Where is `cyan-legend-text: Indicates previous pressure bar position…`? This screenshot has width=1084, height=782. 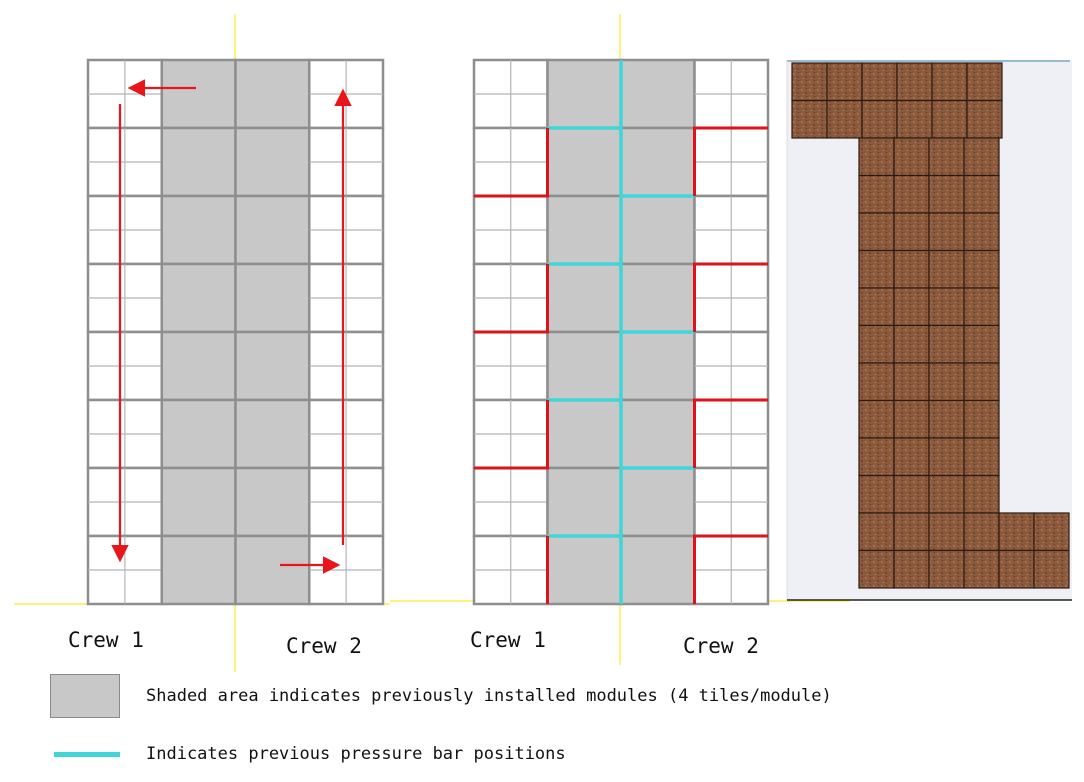 cyan-legend-text: Indicates previous pressure bar position… is located at coordinates (356, 754).